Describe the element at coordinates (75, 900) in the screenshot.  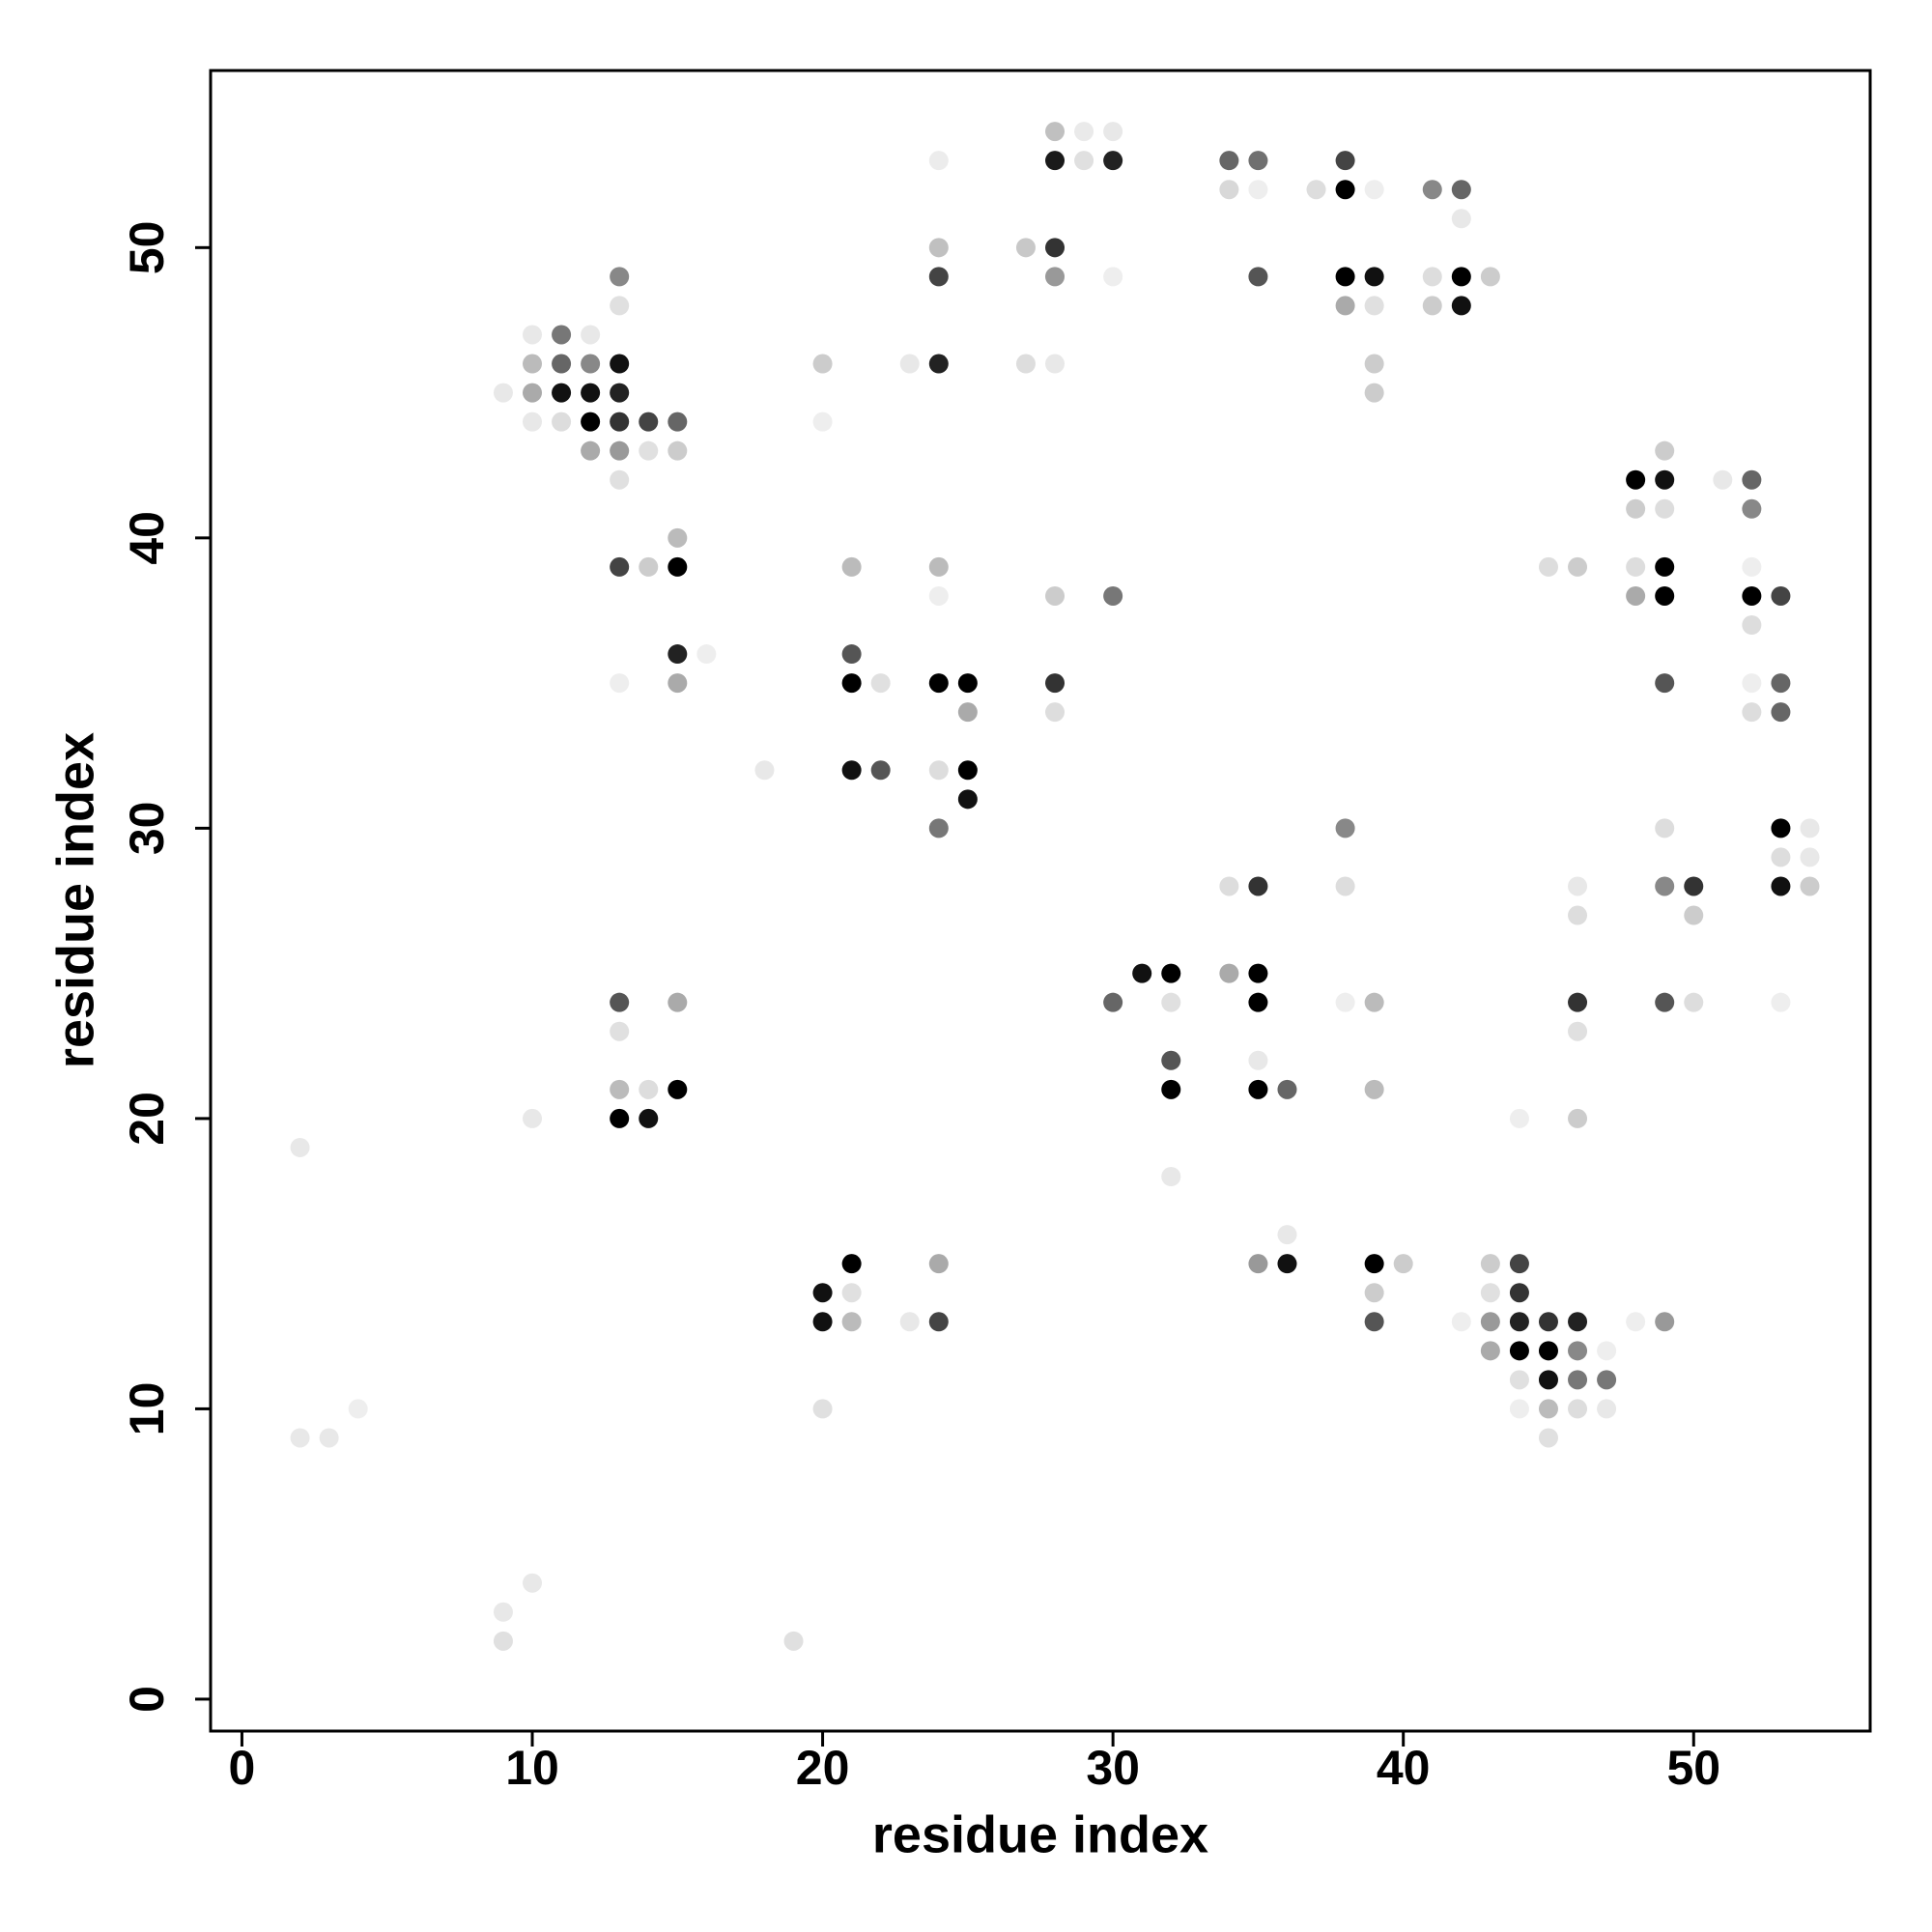
I see `y-axis-label: residue index` at that location.